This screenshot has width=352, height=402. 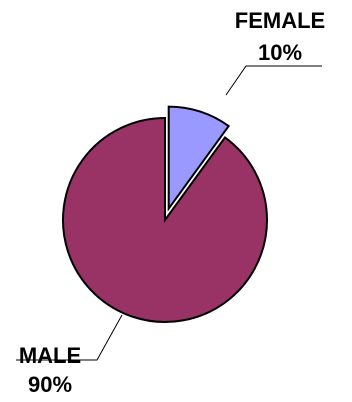 I want to click on slice-label-female-value: 10%, so click(x=280, y=52).